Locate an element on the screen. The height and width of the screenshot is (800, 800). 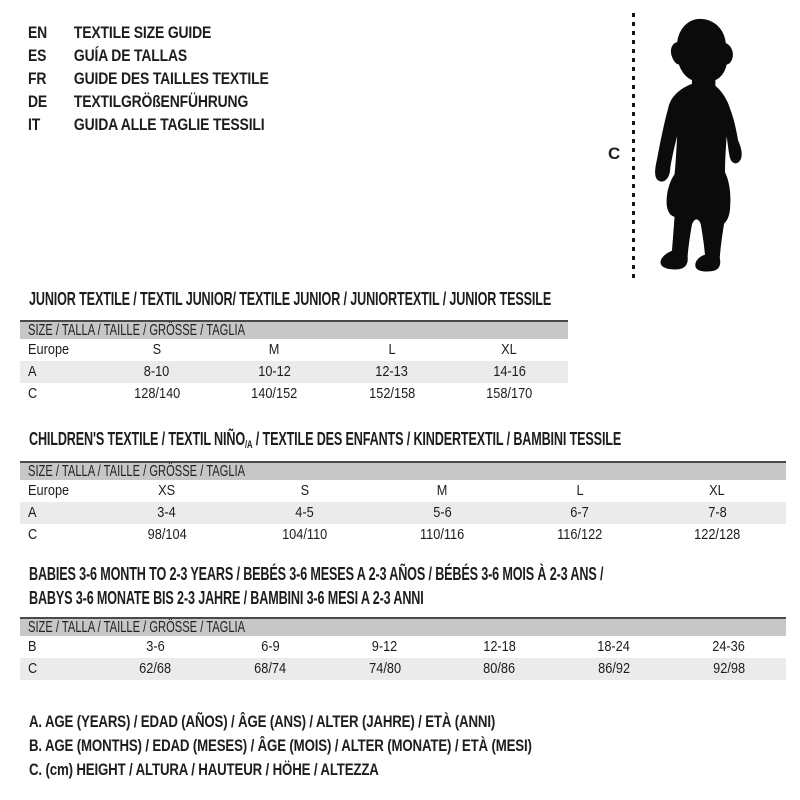
language-row: EN TEXTILE SIZE GUIDE is located at coordinates (174, 32).